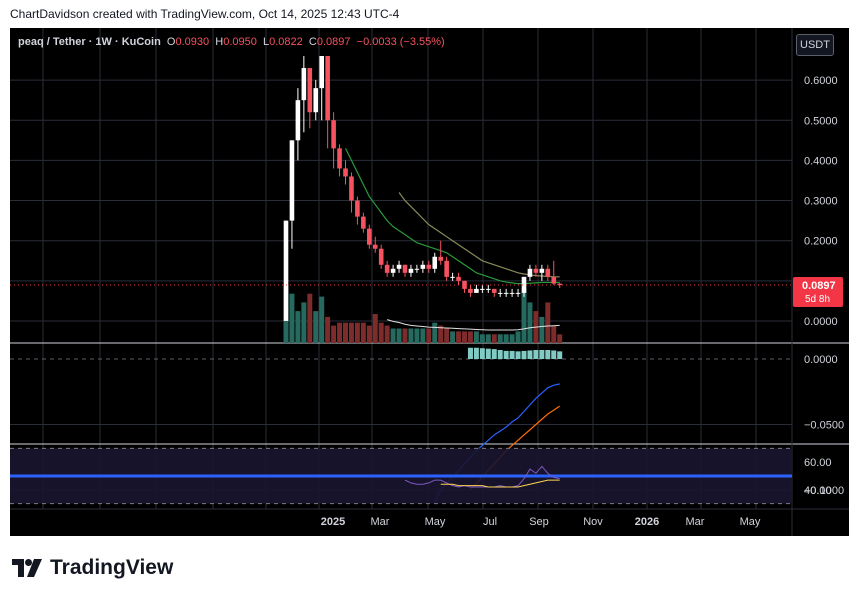 The image size is (860, 597). What do you see at coordinates (815, 45) in the screenshot?
I see `currency-button: USDT` at bounding box center [815, 45].